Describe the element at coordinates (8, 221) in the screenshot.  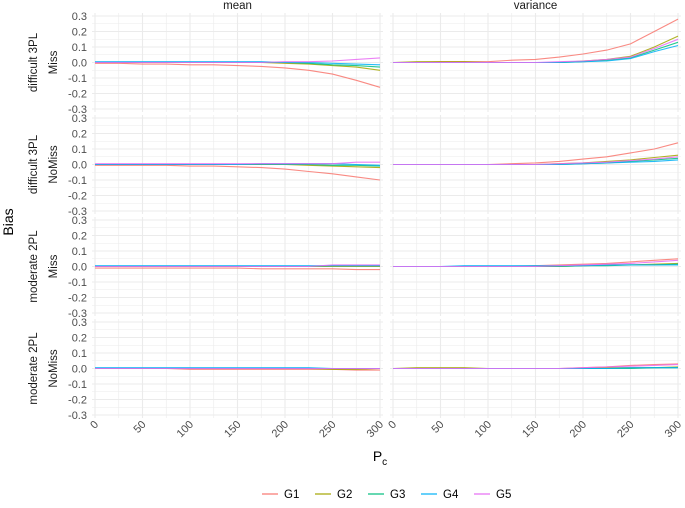
I see `y-axis-title: Bias` at that location.